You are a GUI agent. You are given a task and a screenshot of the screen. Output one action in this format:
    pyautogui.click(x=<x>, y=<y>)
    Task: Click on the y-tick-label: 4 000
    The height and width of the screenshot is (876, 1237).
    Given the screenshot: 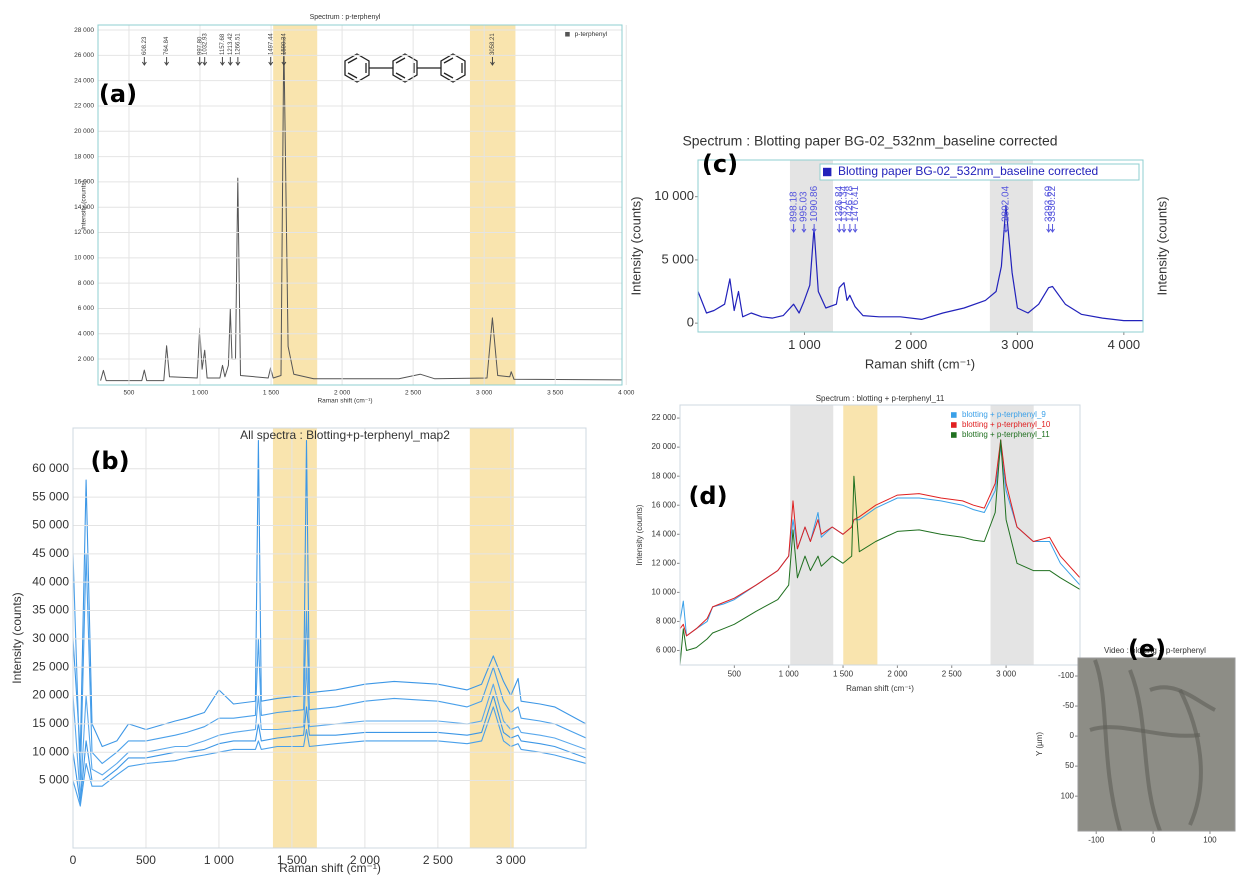 What is the action you would take?
    pyautogui.click(x=86, y=333)
    